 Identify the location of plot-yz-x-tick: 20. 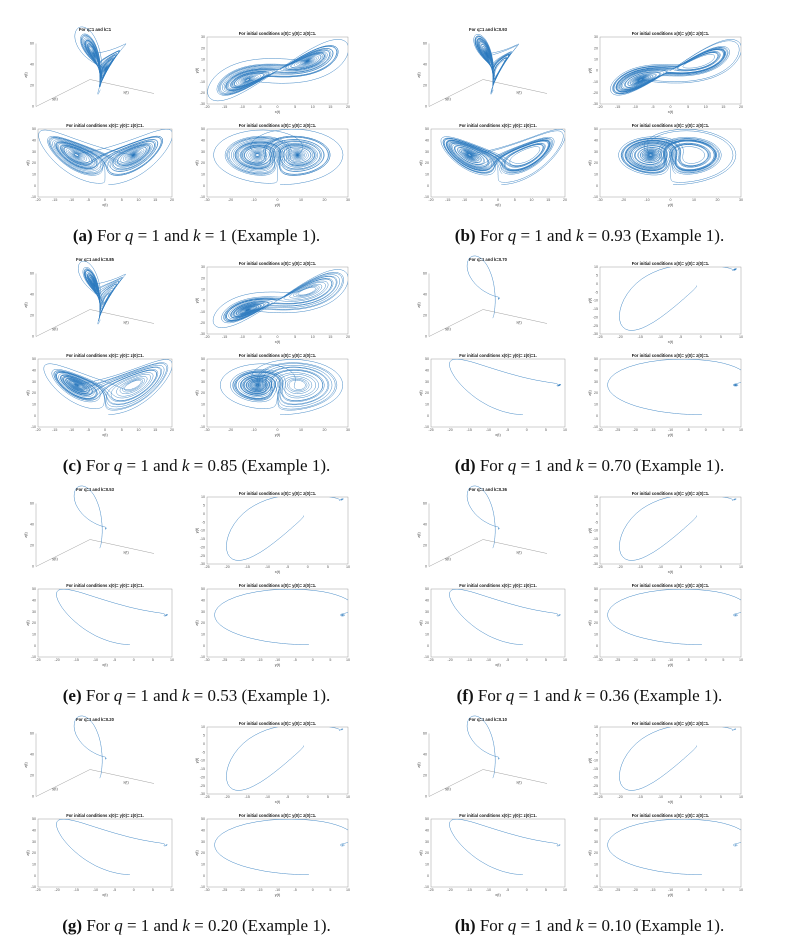
(325, 200).